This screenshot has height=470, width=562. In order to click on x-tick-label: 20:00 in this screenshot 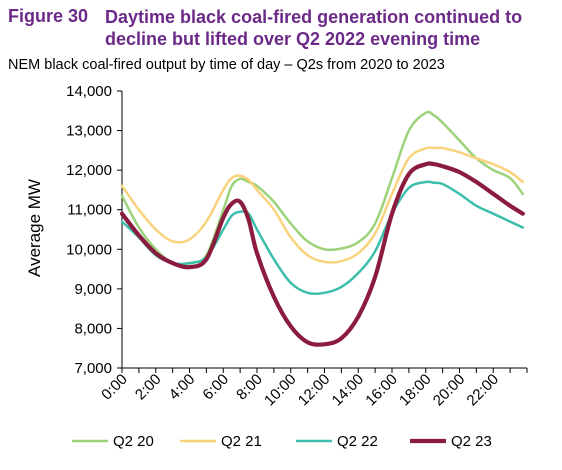, I will do `click(449, 390)`.